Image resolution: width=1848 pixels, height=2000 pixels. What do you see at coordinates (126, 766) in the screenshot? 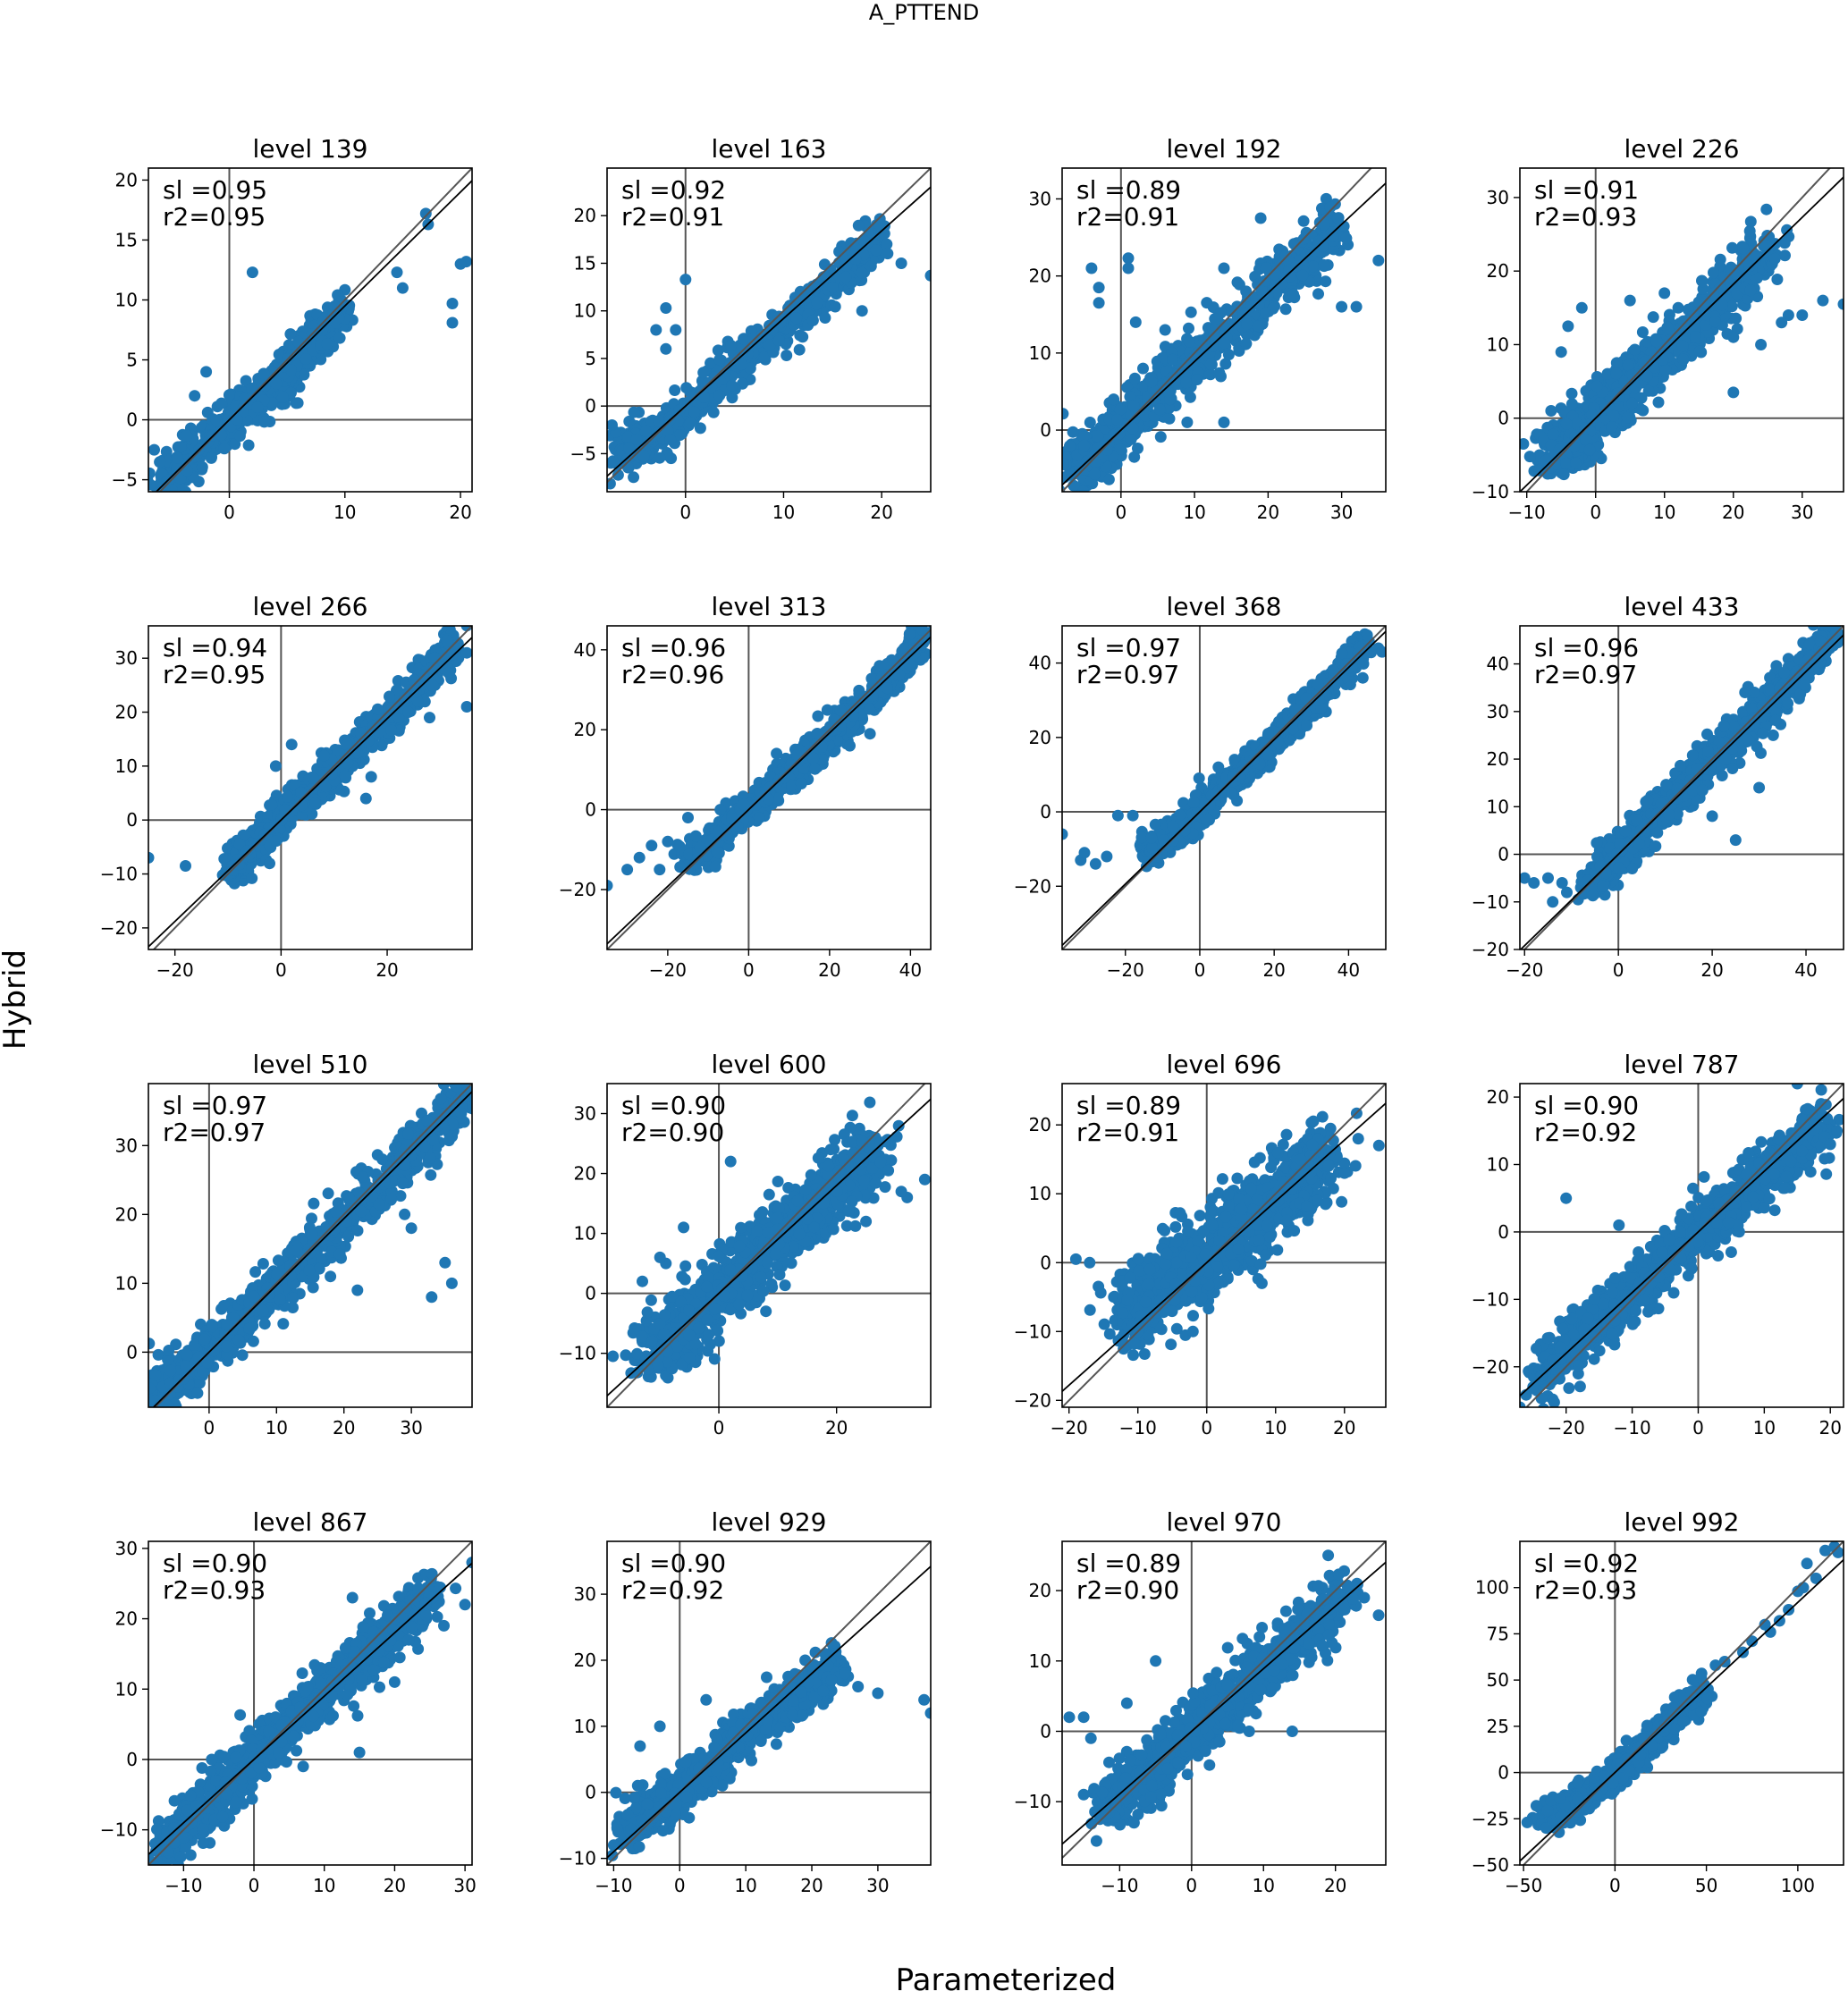
I see `y-tick-label: 10` at bounding box center [126, 766].